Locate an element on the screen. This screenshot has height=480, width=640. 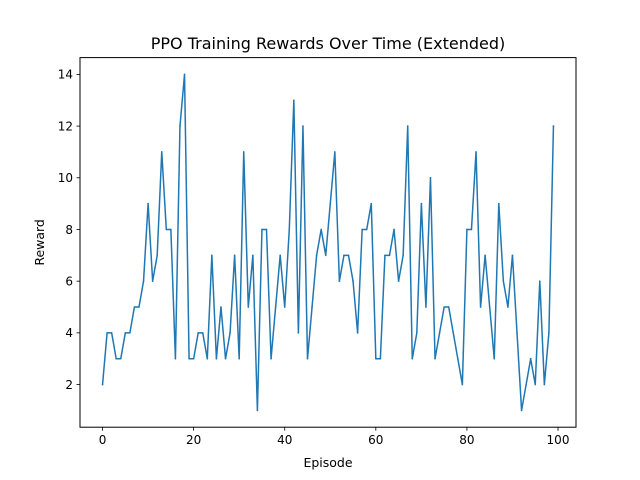
y-tick-label: 14 is located at coordinates (65, 75).